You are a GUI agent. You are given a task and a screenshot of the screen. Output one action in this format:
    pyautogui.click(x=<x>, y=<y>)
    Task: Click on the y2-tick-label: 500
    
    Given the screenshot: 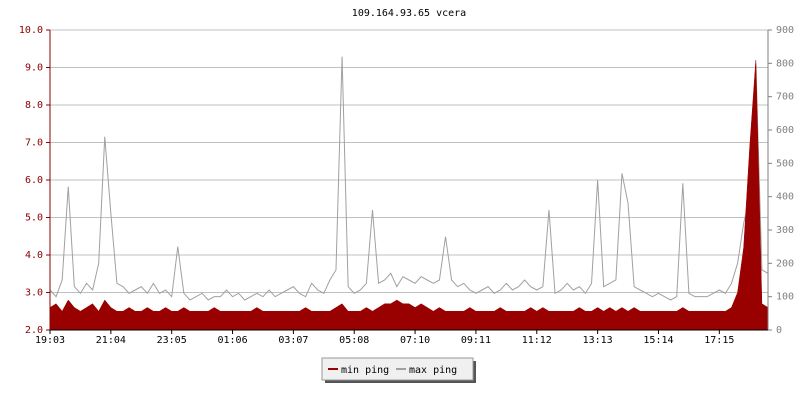 What is the action you would take?
    pyautogui.click(x=785, y=163)
    